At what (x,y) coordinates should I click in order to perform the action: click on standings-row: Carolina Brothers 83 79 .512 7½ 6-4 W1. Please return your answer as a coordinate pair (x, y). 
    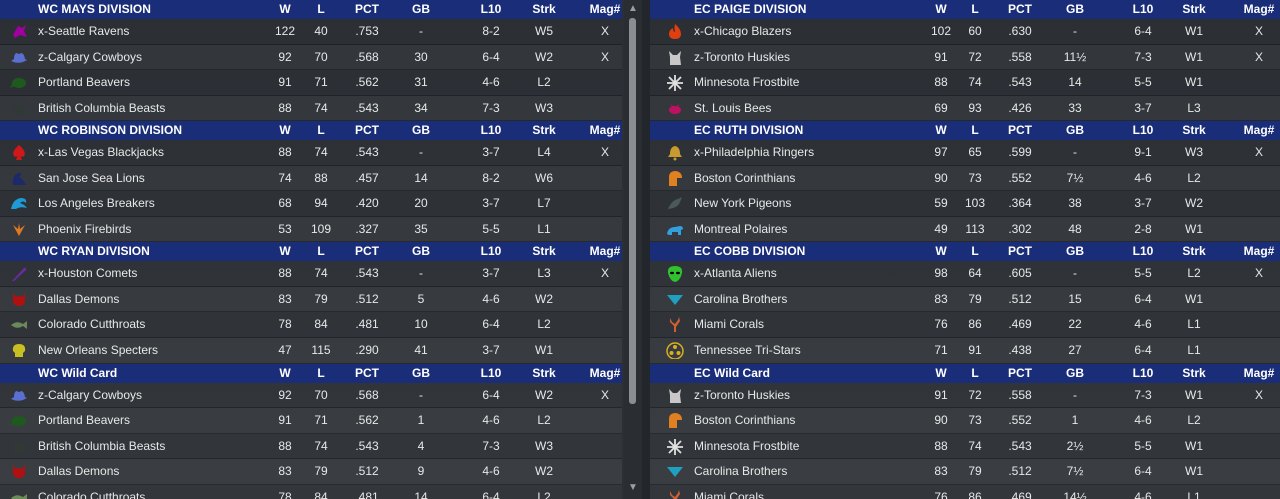
    Looking at the image, I should click on (965, 472).